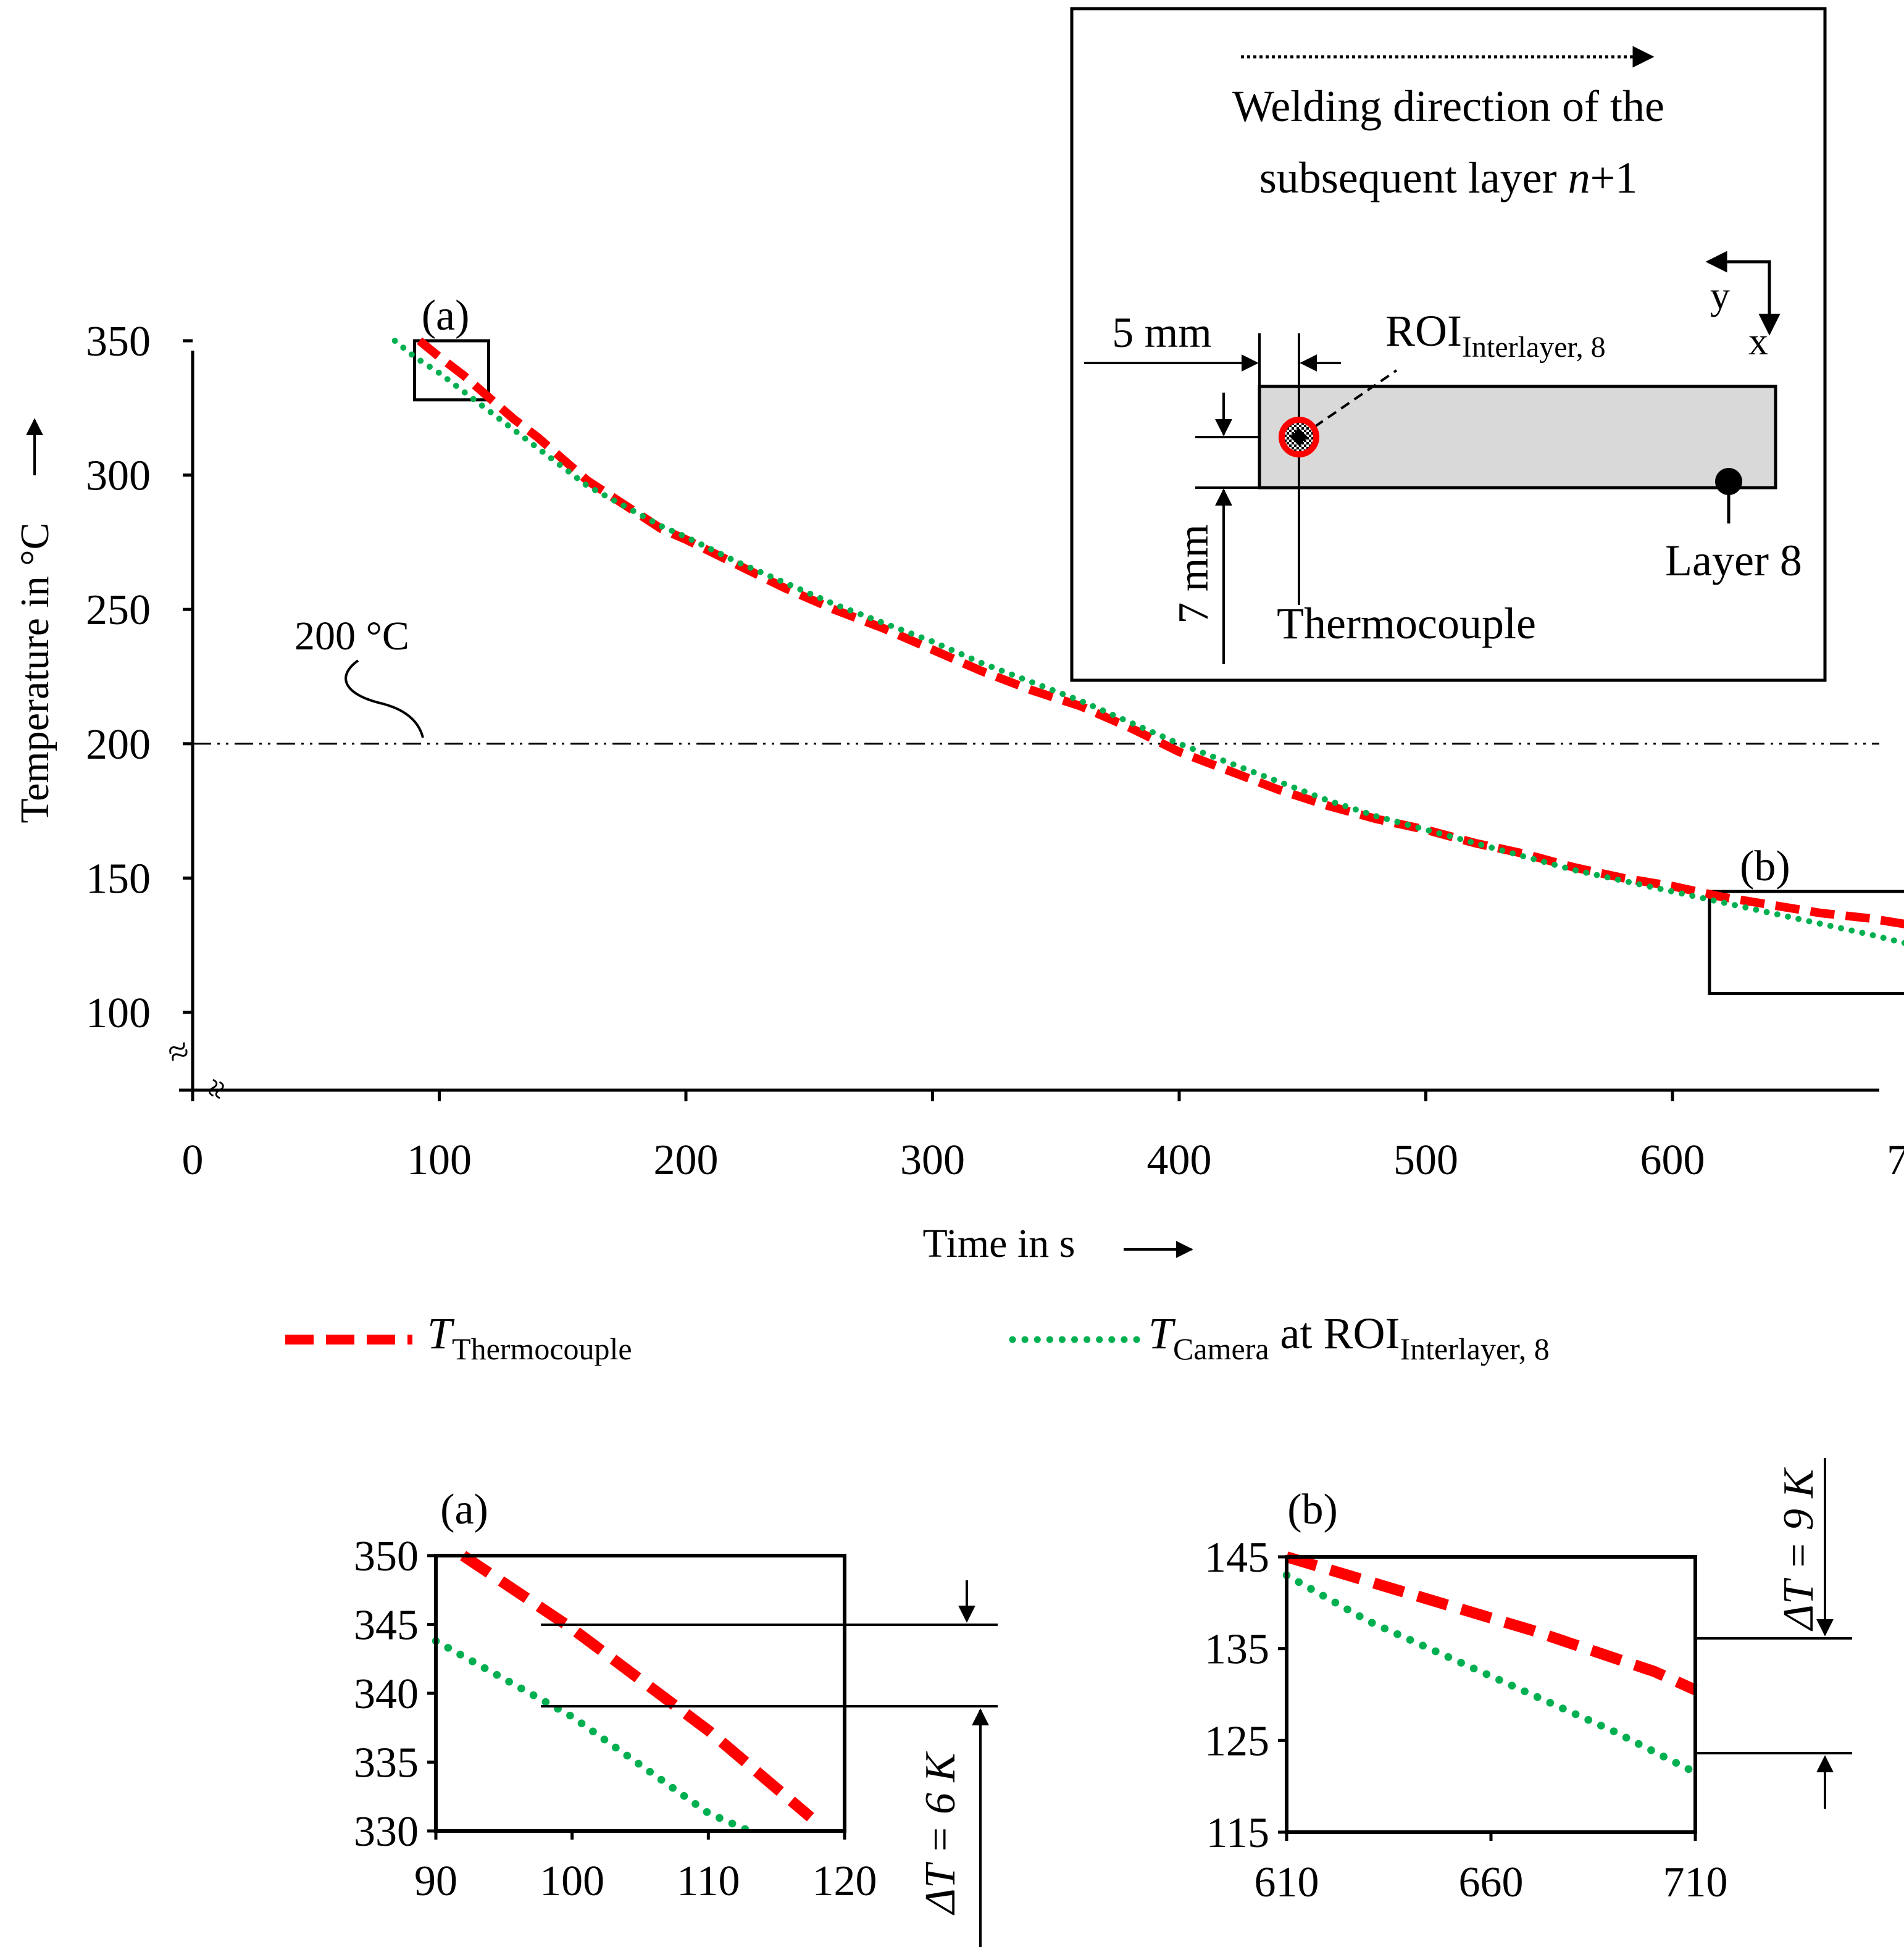 Image resolution: width=1904 pixels, height=1947 pixels. I want to click on thermocouple-point, so click(1299, 437).